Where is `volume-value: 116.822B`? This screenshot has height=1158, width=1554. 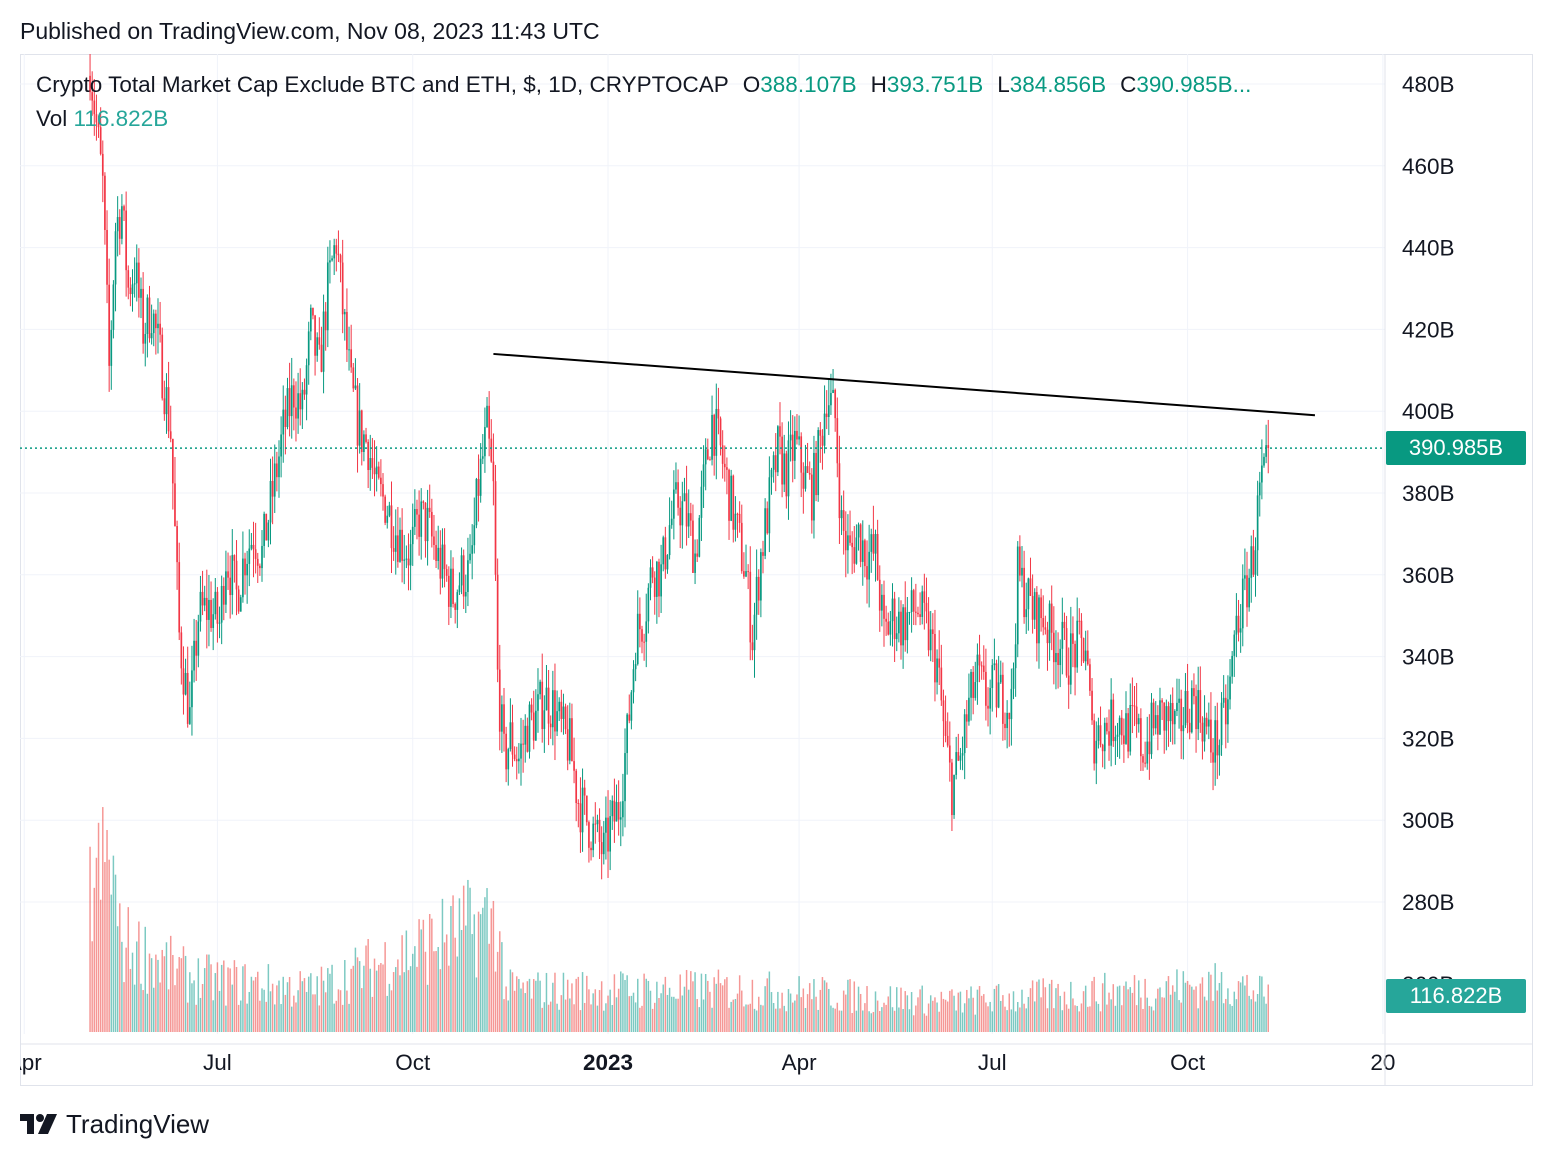 volume-value: 116.822B is located at coordinates (121, 118).